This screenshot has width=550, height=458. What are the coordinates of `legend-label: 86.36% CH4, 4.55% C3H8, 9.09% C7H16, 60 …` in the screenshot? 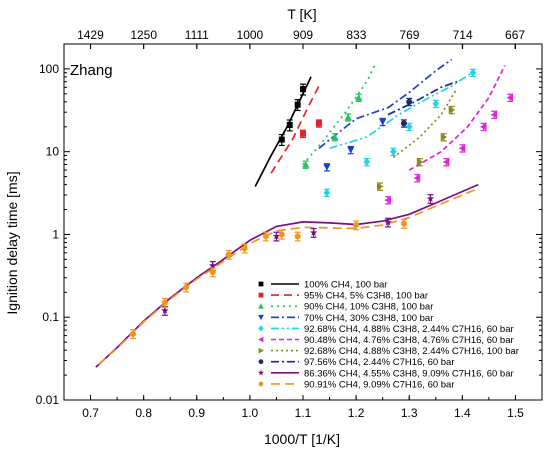 It's located at (409, 373).